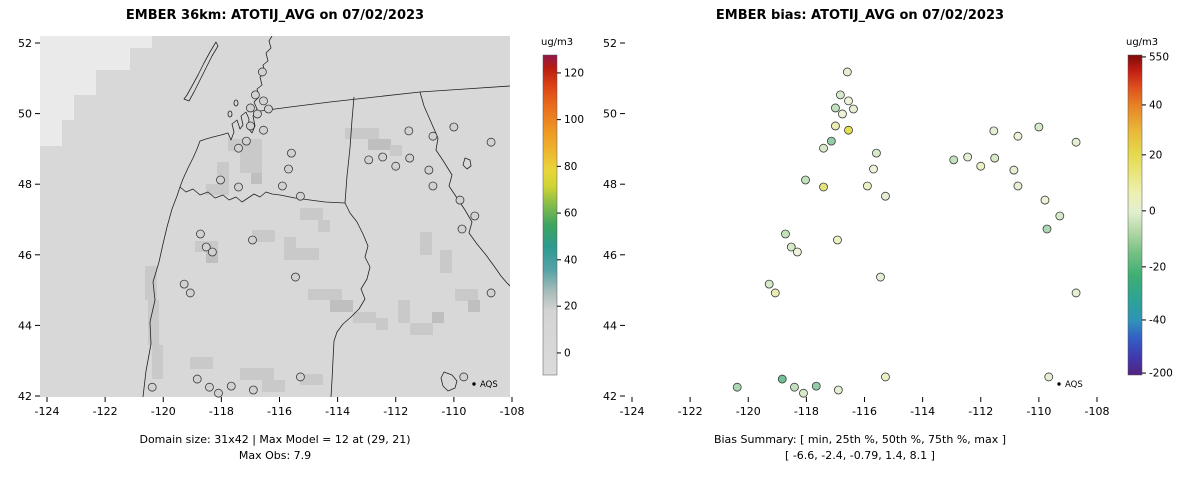 The height and width of the screenshot is (484, 1200). What do you see at coordinates (574, 73) in the screenshot?
I see `colorbar-tick-label: 120` at bounding box center [574, 73].